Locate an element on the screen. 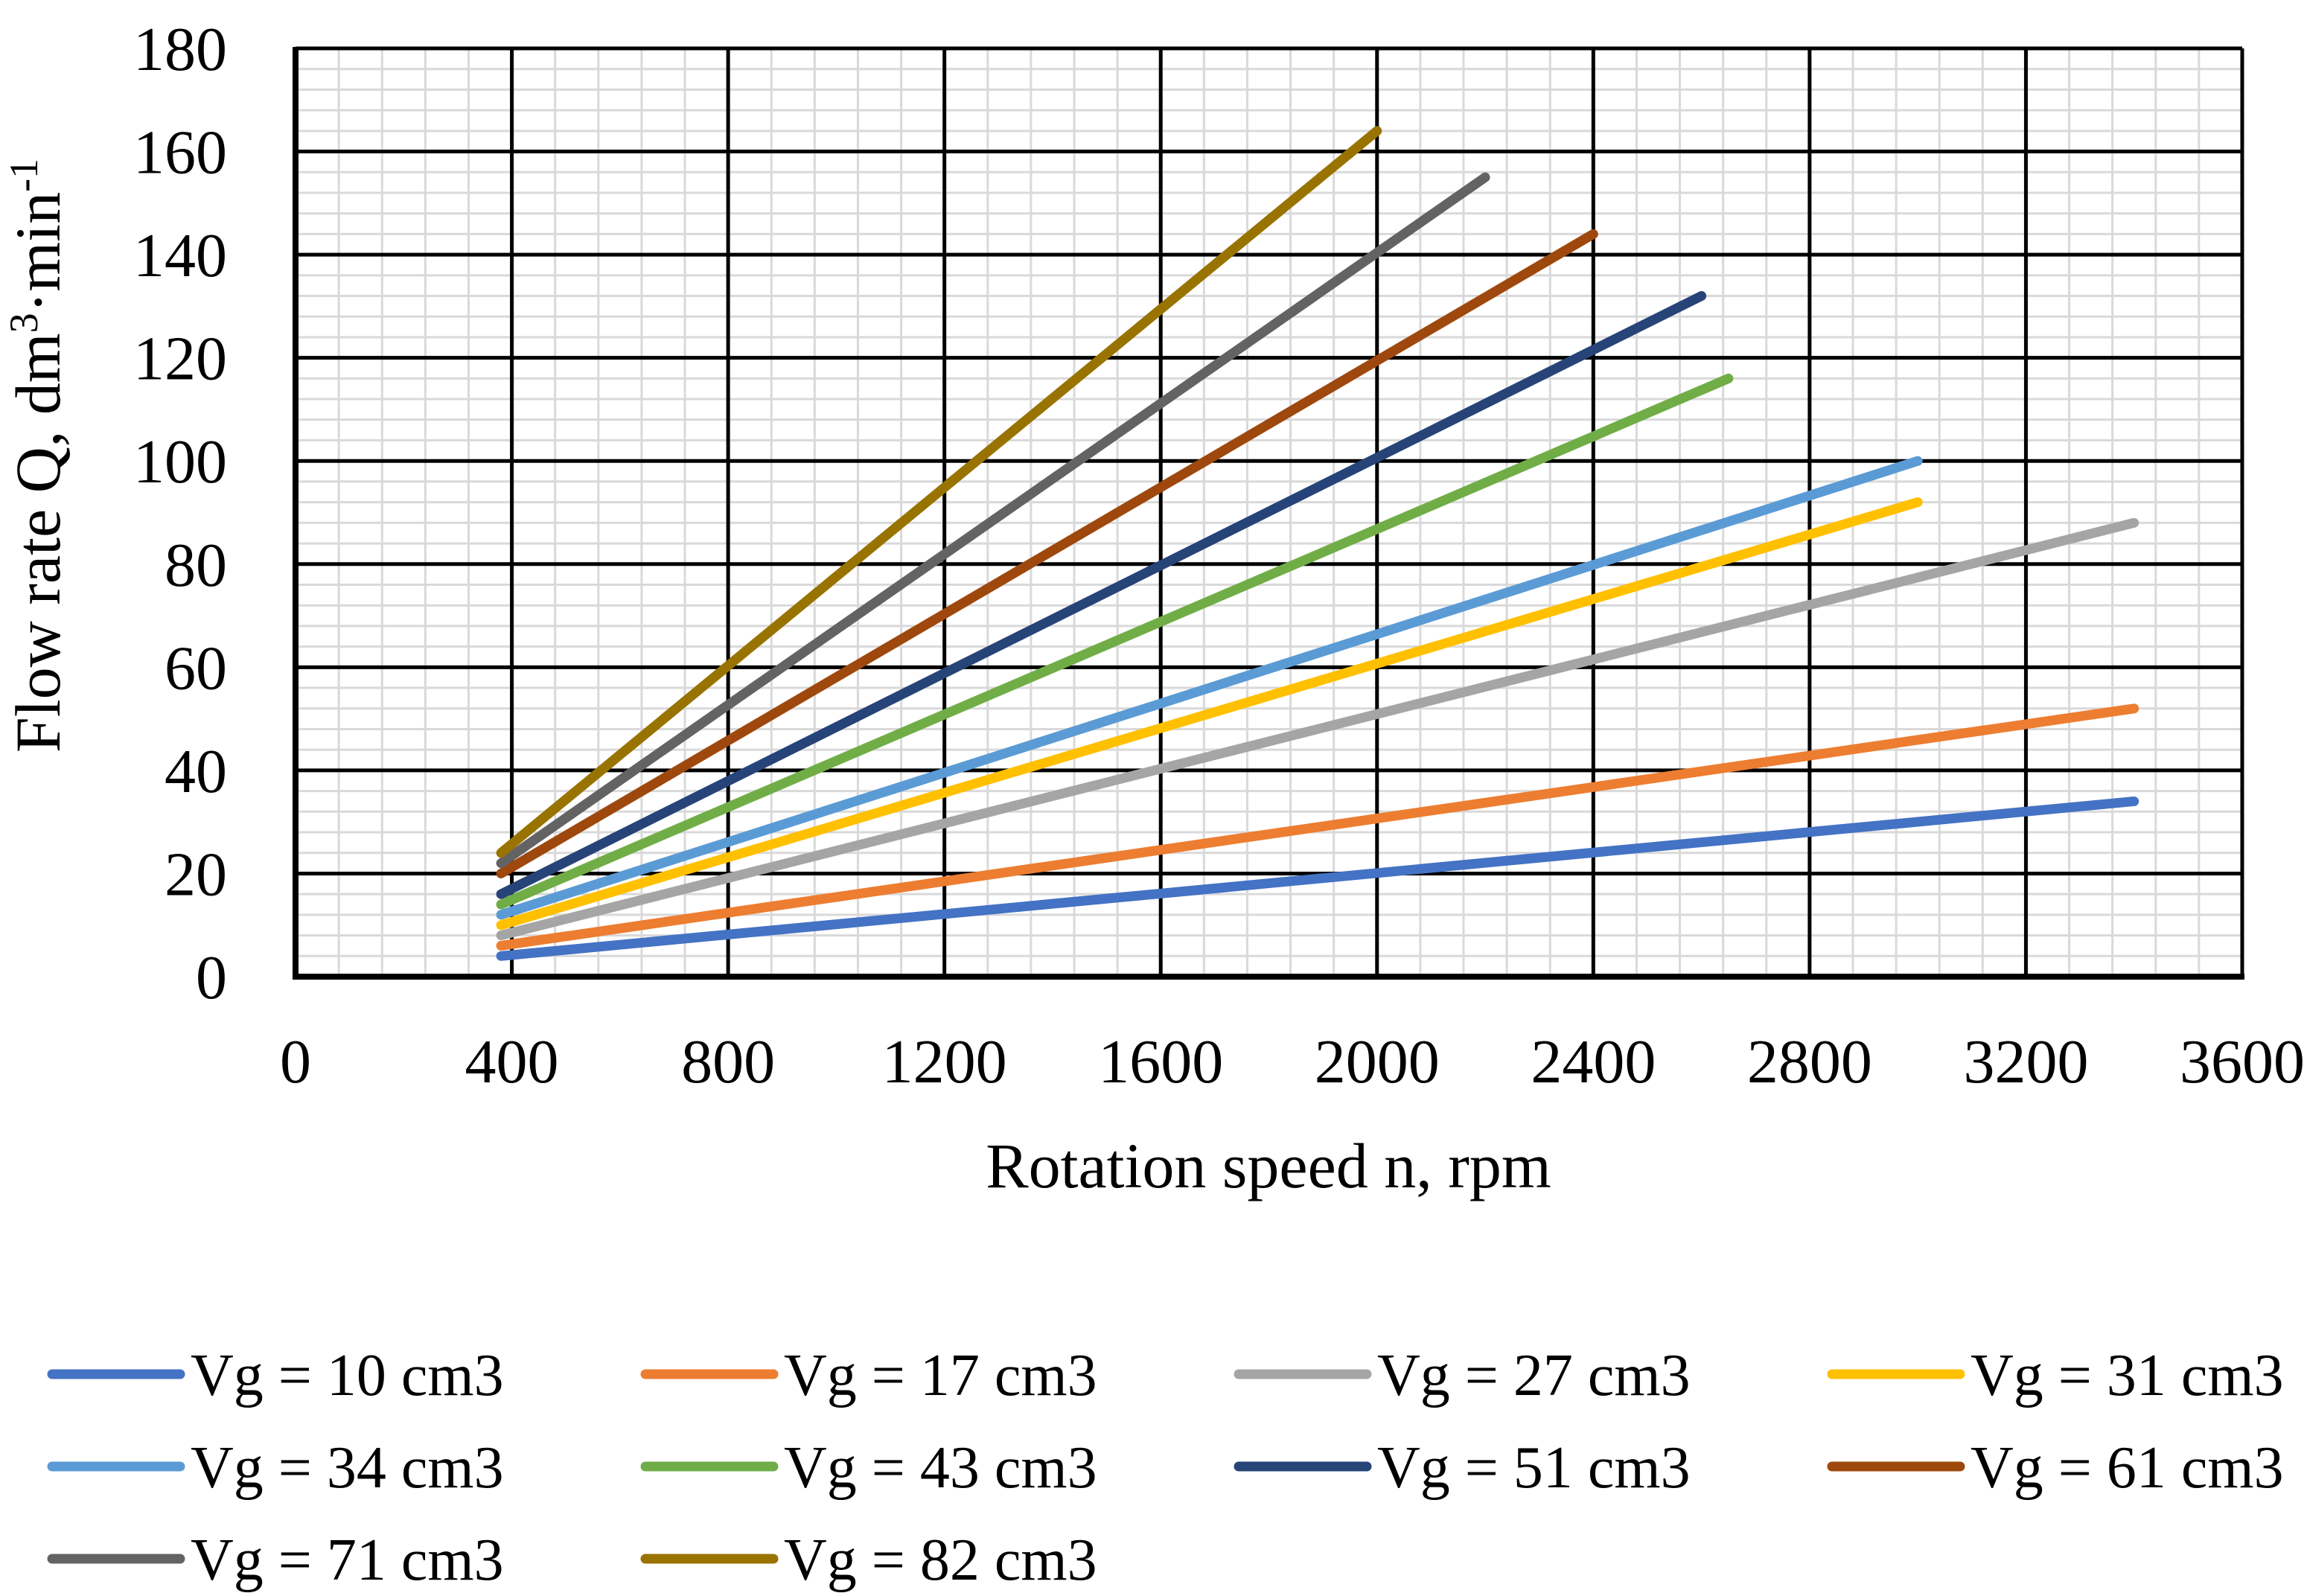 Image resolution: width=2304 pixels, height=1596 pixels. legend-label: Vg = 10 cm3 is located at coordinates (347, 1375).